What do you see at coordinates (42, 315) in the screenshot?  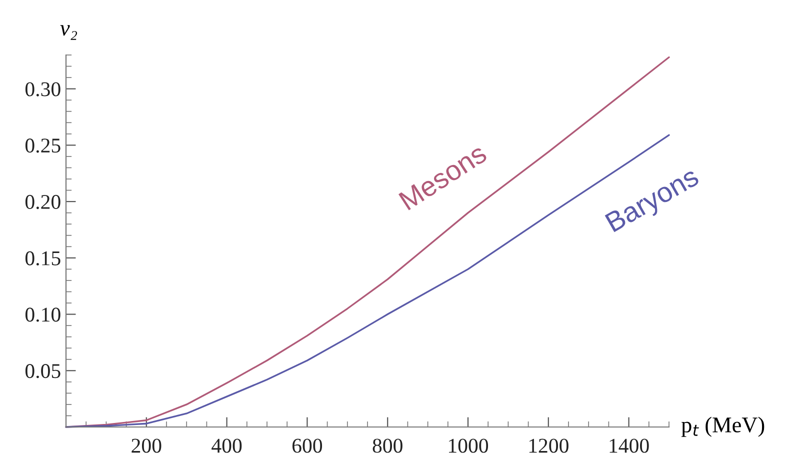 I see `y-tick-label: 0.10` at bounding box center [42, 315].